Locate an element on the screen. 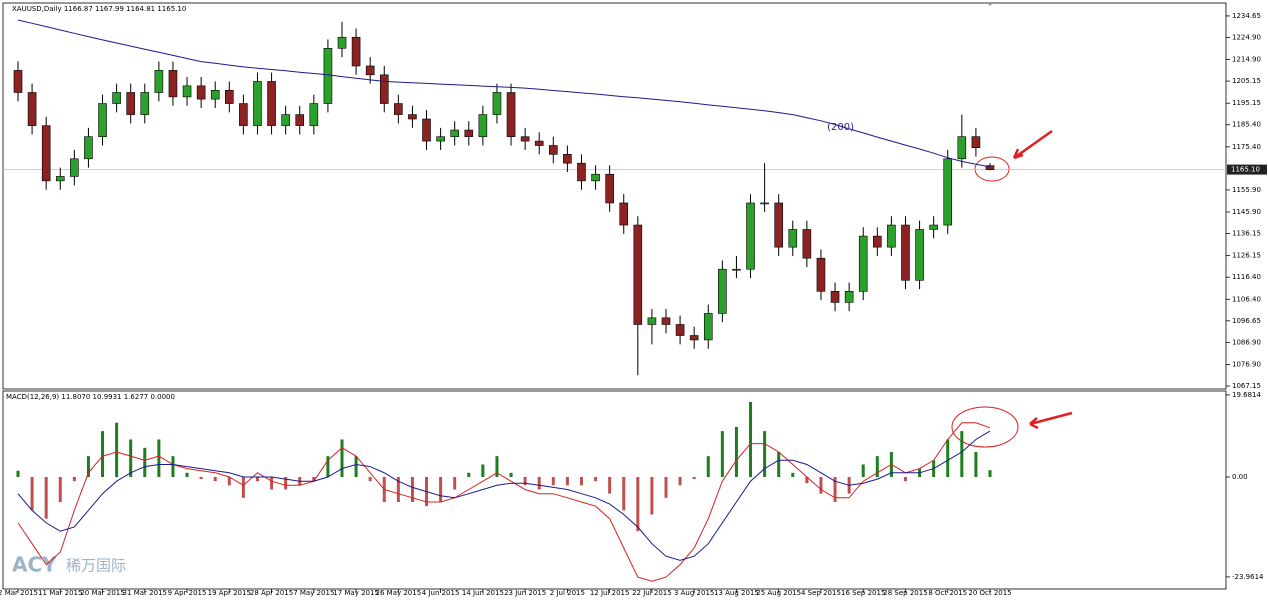 This screenshot has width=1268, height=600. y-tick-label: 1086.90 is located at coordinates (1246, 342).